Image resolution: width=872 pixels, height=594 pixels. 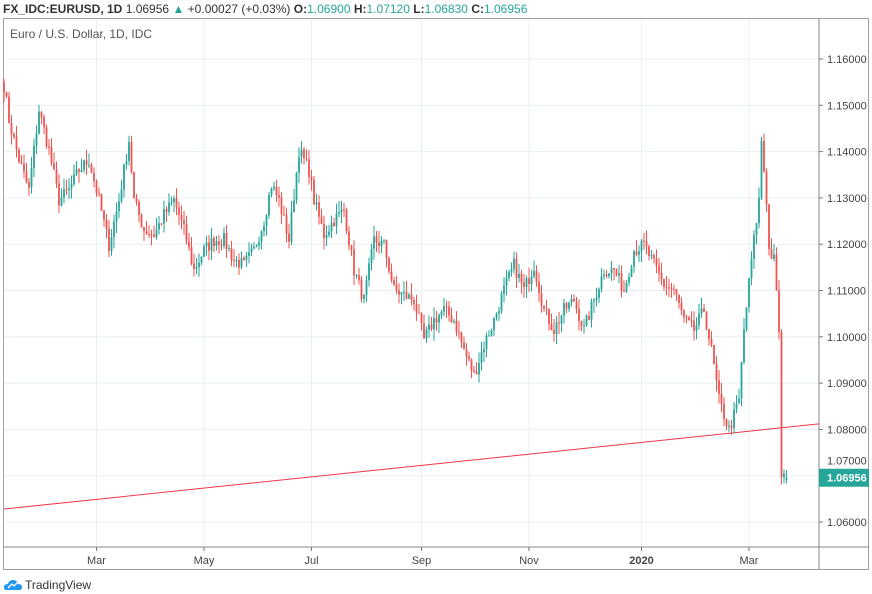 What do you see at coordinates (847, 153) in the screenshot?
I see `y-tick-label: 1.14000` at bounding box center [847, 153].